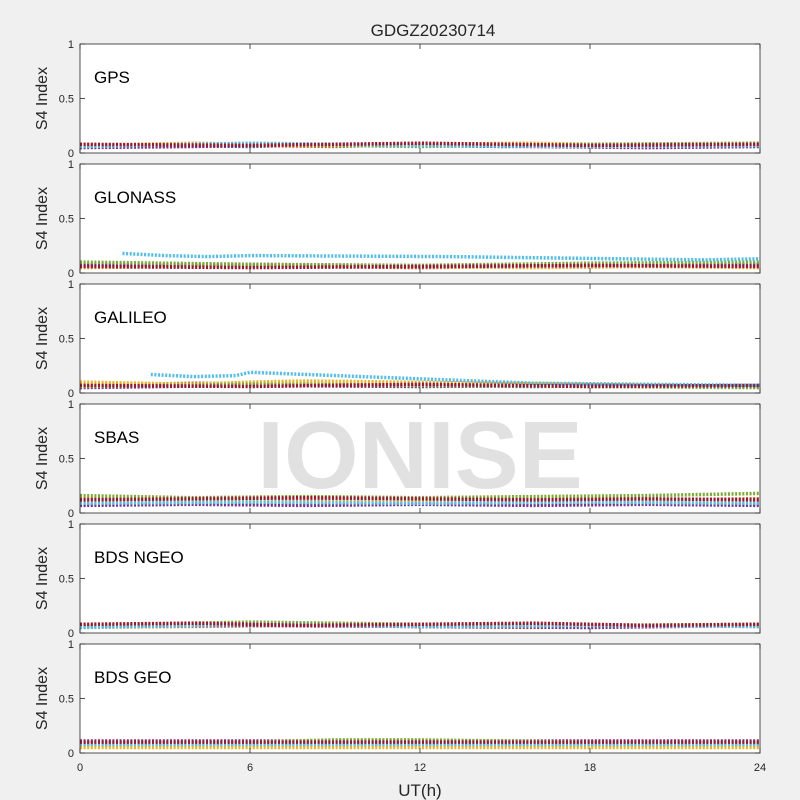 The image size is (800, 800). I want to click on panel-bds-ngeo: 0 0.5 1 S4 Index BDS NGEO, so click(397, 579).